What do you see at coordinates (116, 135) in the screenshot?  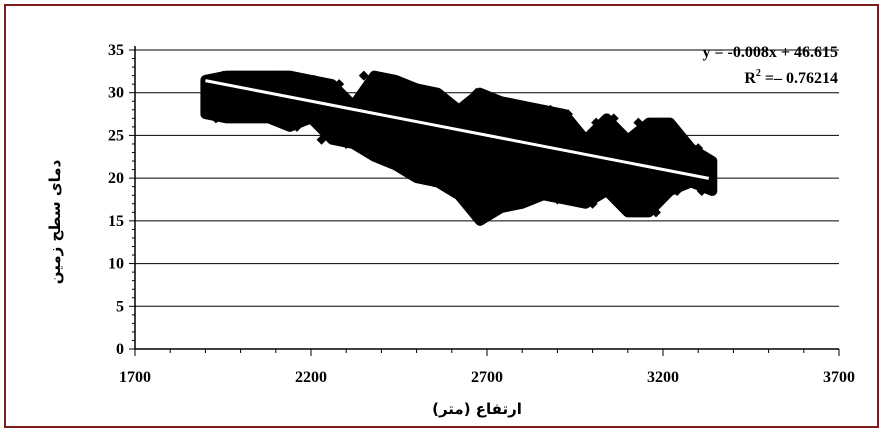 I see `y-tick-label-5: 25` at bounding box center [116, 135].